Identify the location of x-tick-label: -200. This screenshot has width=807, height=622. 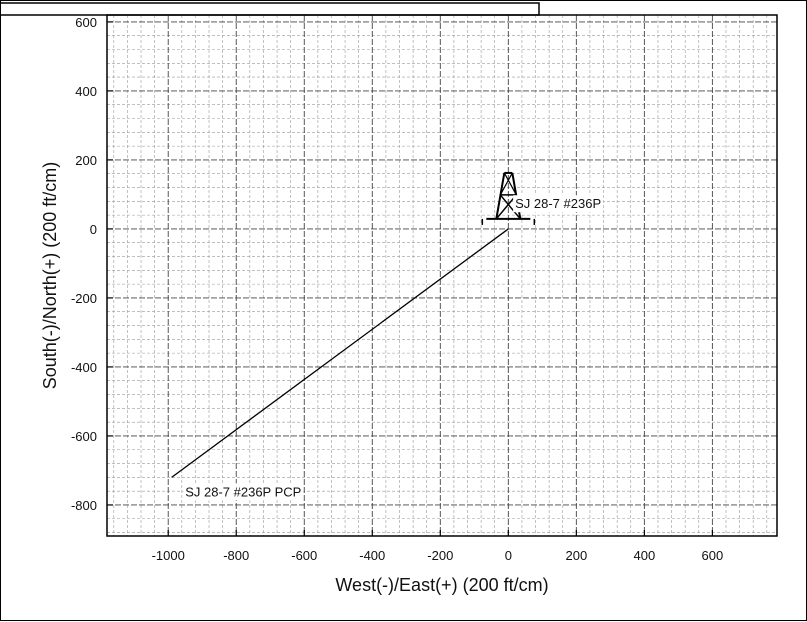
(440, 555).